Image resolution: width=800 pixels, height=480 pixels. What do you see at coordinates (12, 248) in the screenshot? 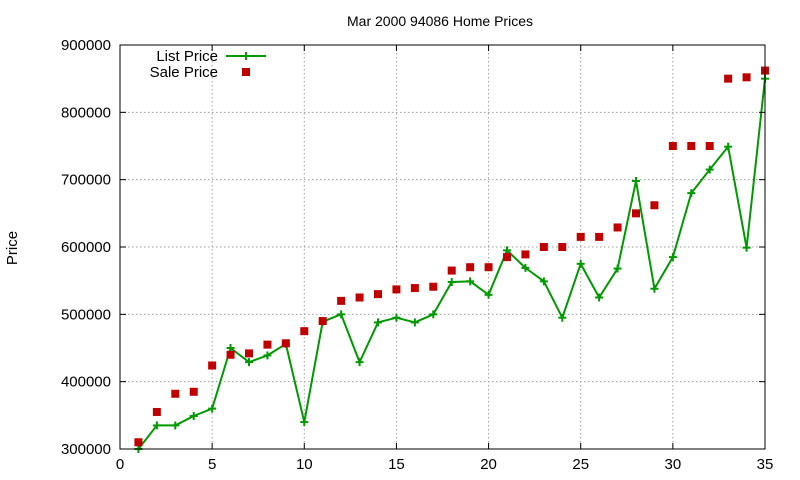
I see `y-axis-label: Price` at bounding box center [12, 248].